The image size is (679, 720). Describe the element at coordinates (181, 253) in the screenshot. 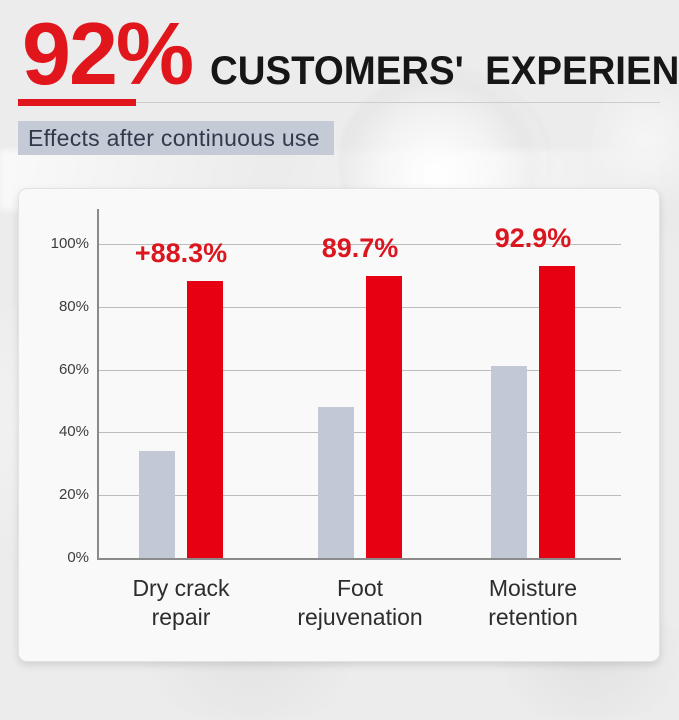

I see `bar-value-label: +88.3%` at that location.